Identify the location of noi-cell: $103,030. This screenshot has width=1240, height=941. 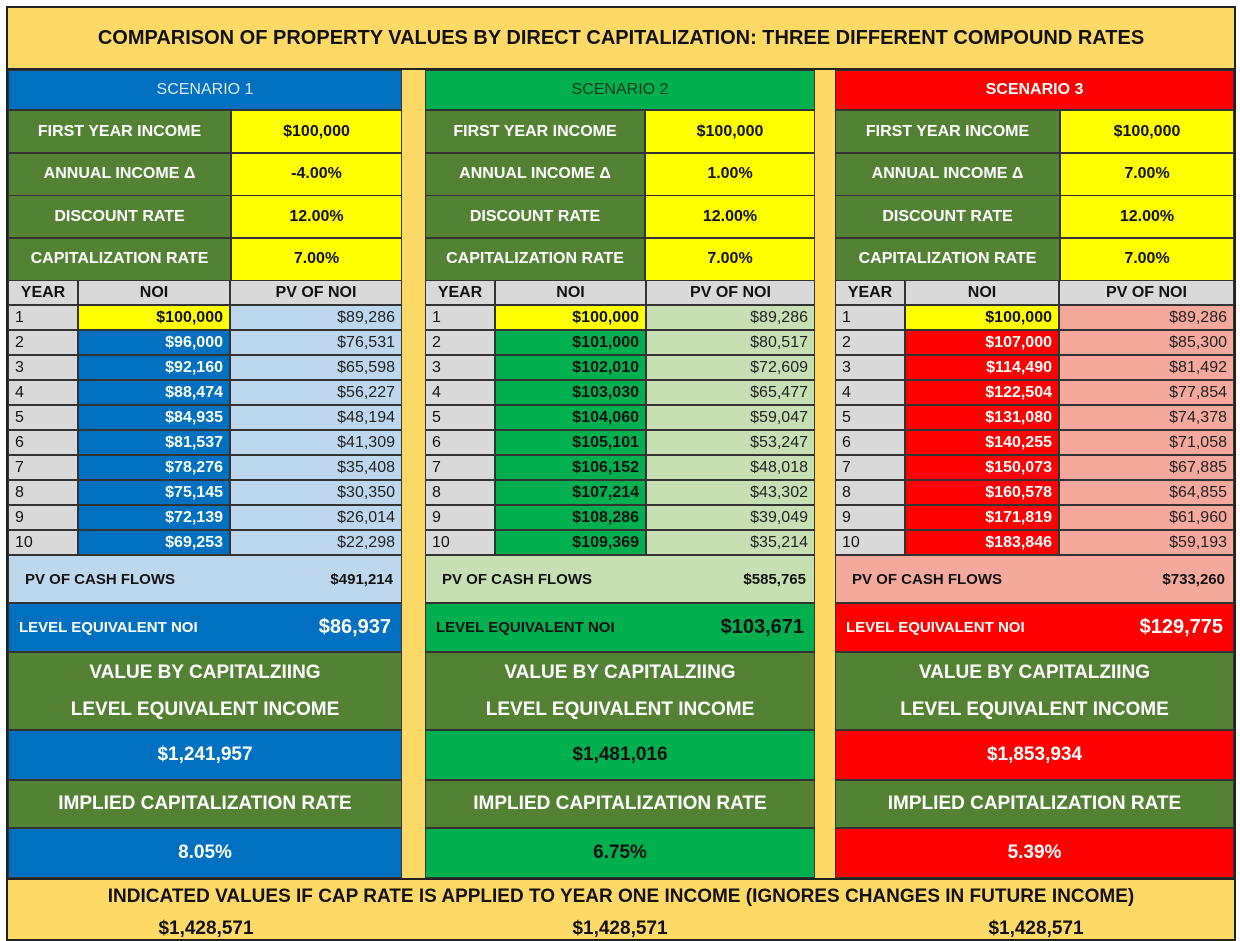
(570, 392).